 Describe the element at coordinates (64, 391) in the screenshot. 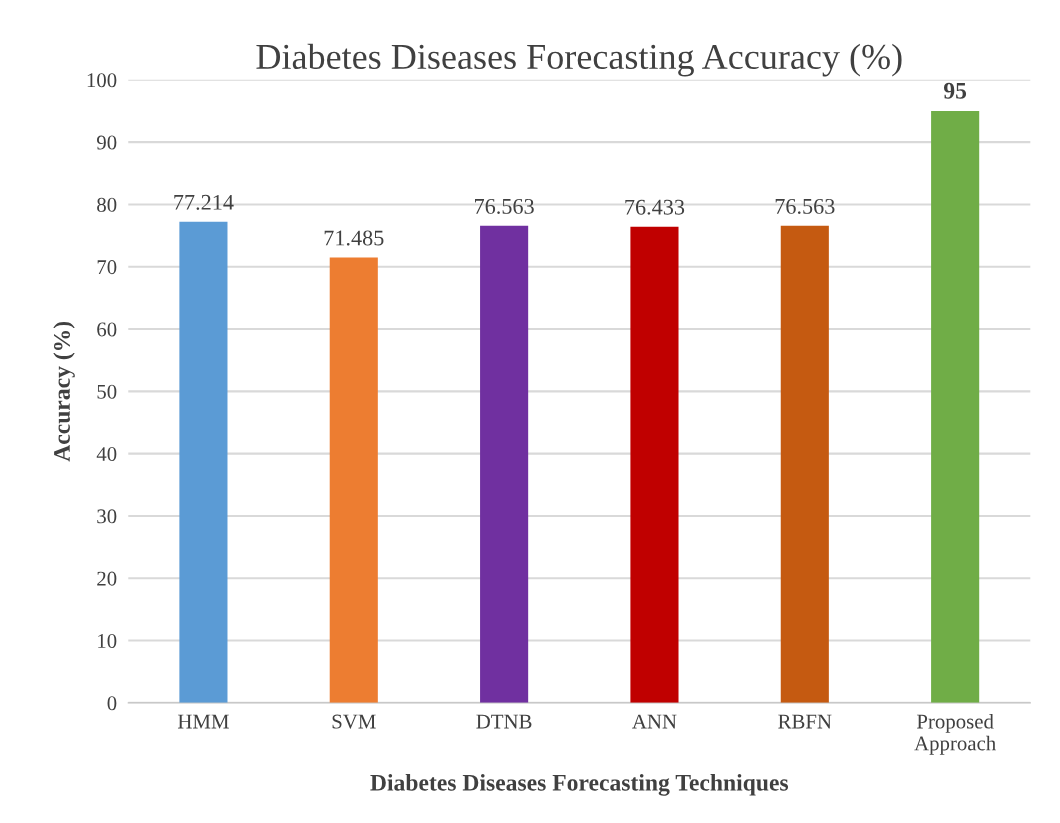

I see `y-axis-title: Accuracy (%)` at that location.